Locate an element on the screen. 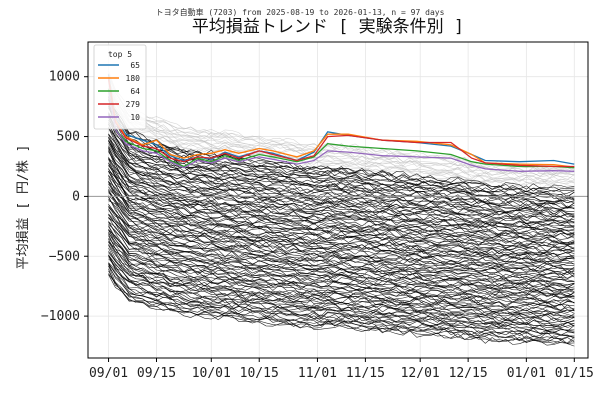 The width and height of the screenshot is (600, 400). legend-label: 279 is located at coordinates (133, 104).